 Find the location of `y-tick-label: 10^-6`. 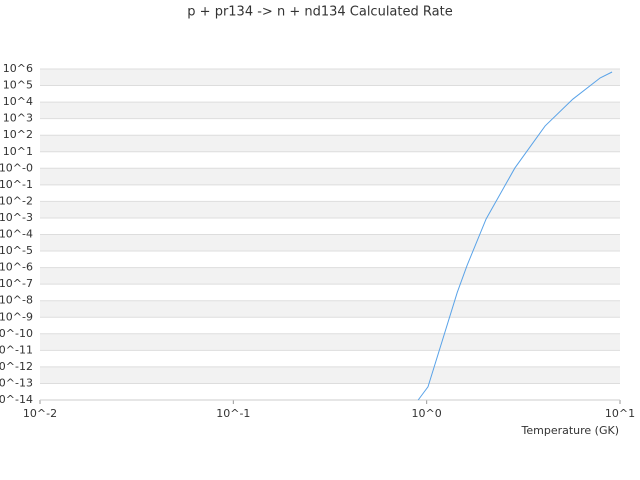

y-tick-label: 10^-6 is located at coordinates (16, 267).